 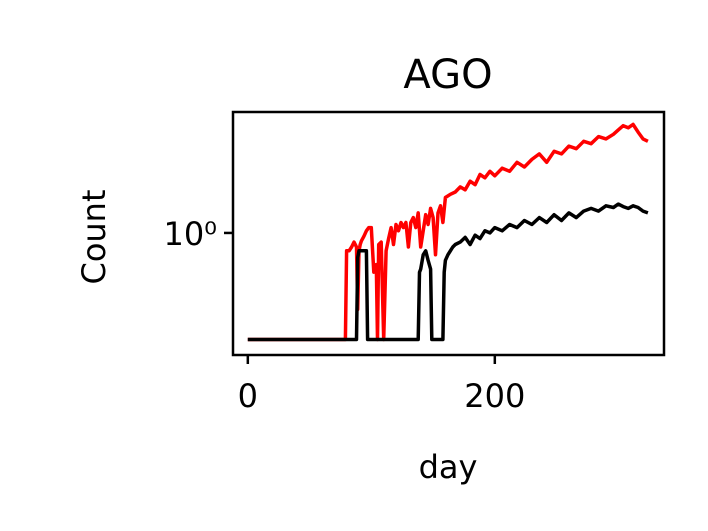 I want to click on x-axis: 0 200, so click(x=381, y=385).